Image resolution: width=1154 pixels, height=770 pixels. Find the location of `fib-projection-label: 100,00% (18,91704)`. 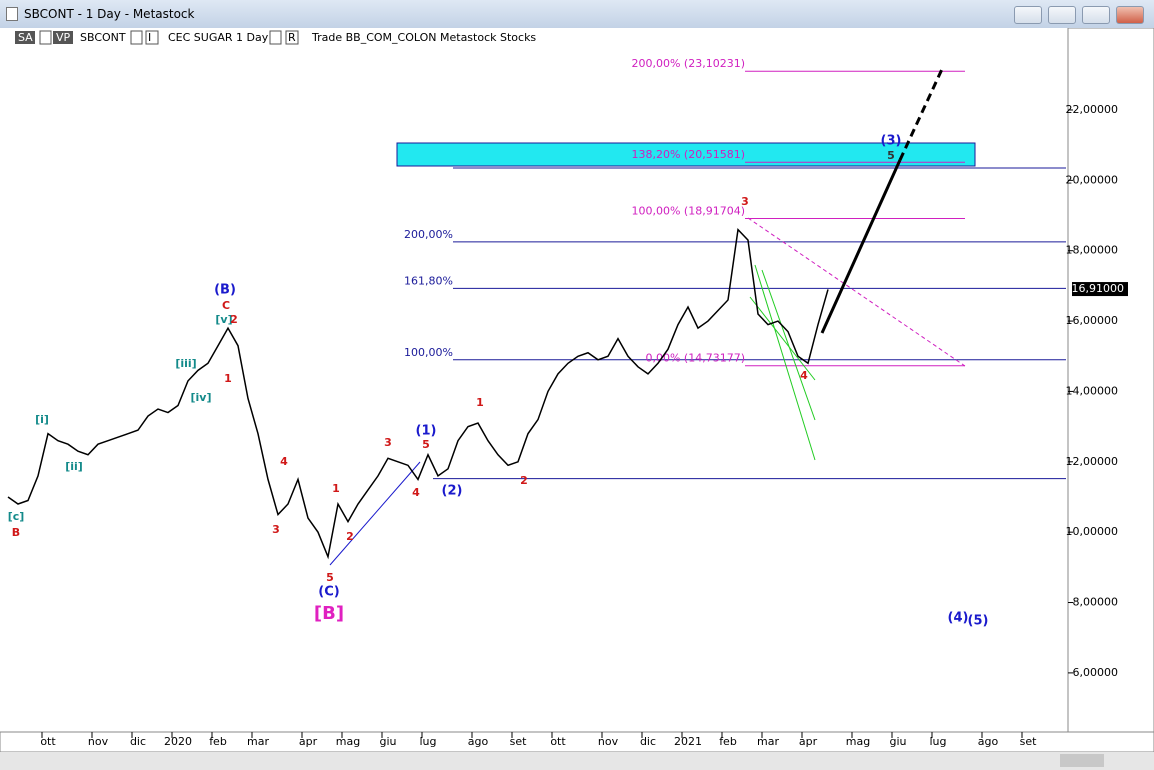

fib-projection-label: 100,00% (18,91704) is located at coordinates (688, 210).